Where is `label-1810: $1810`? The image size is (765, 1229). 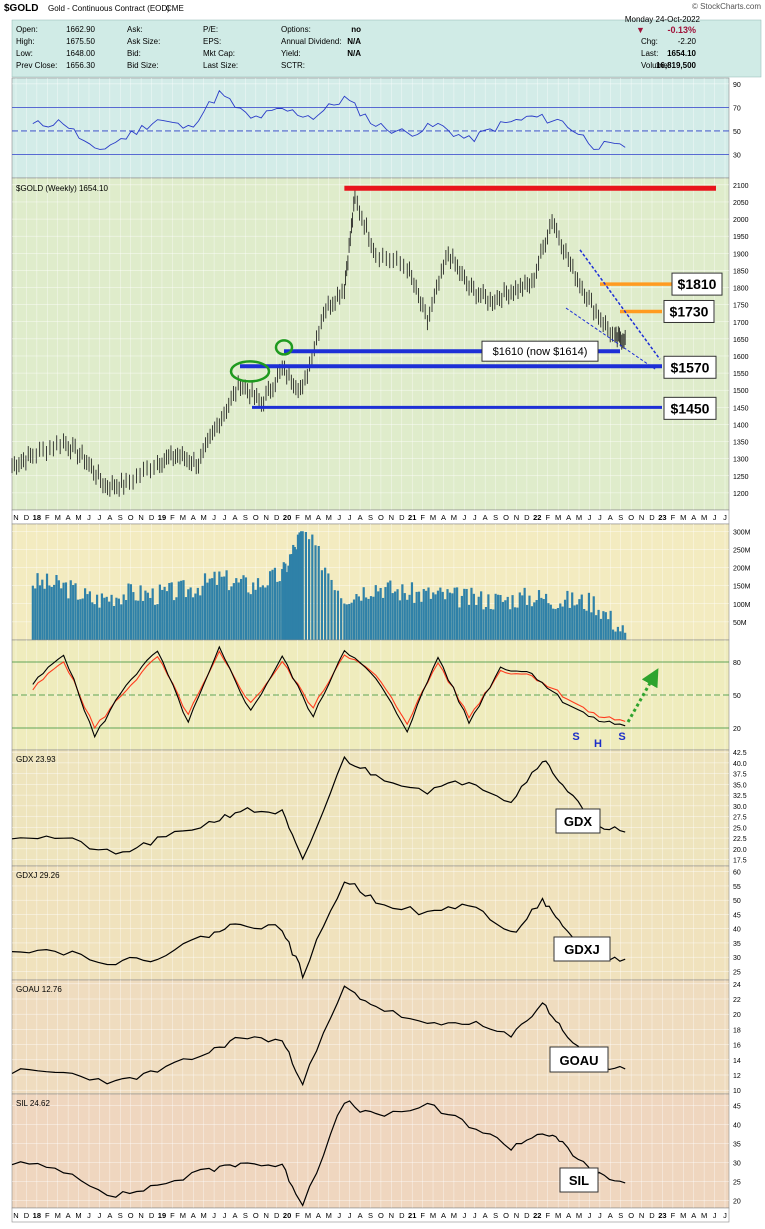 label-1810: $1810 is located at coordinates (697, 284).